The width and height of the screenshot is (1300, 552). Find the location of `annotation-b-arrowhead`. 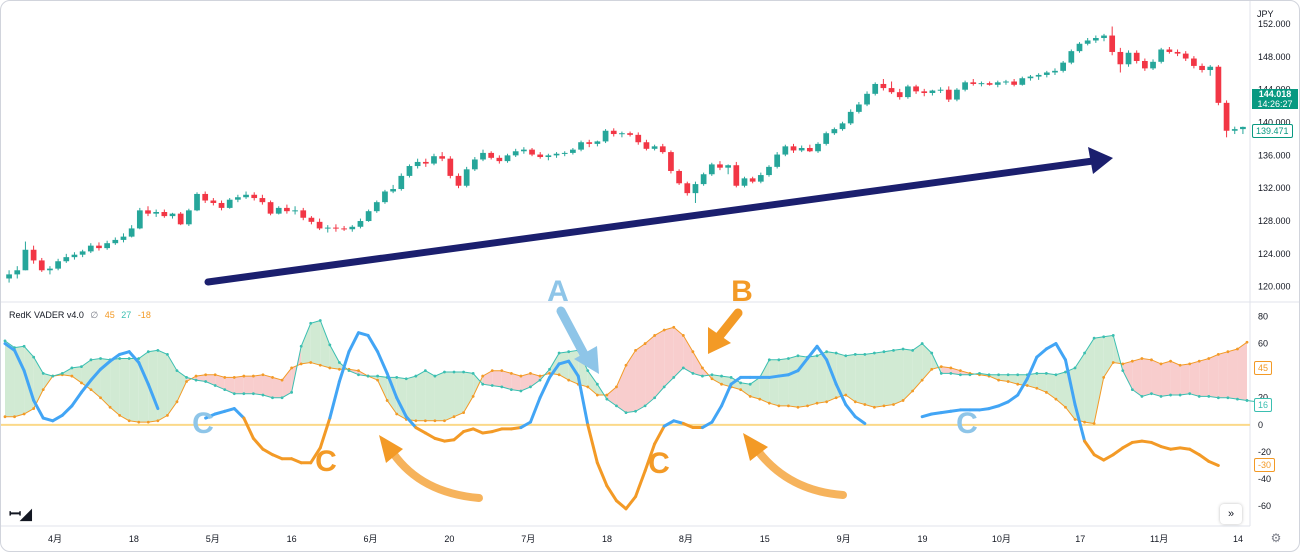

annotation-b-arrowhead is located at coordinates (719, 340).